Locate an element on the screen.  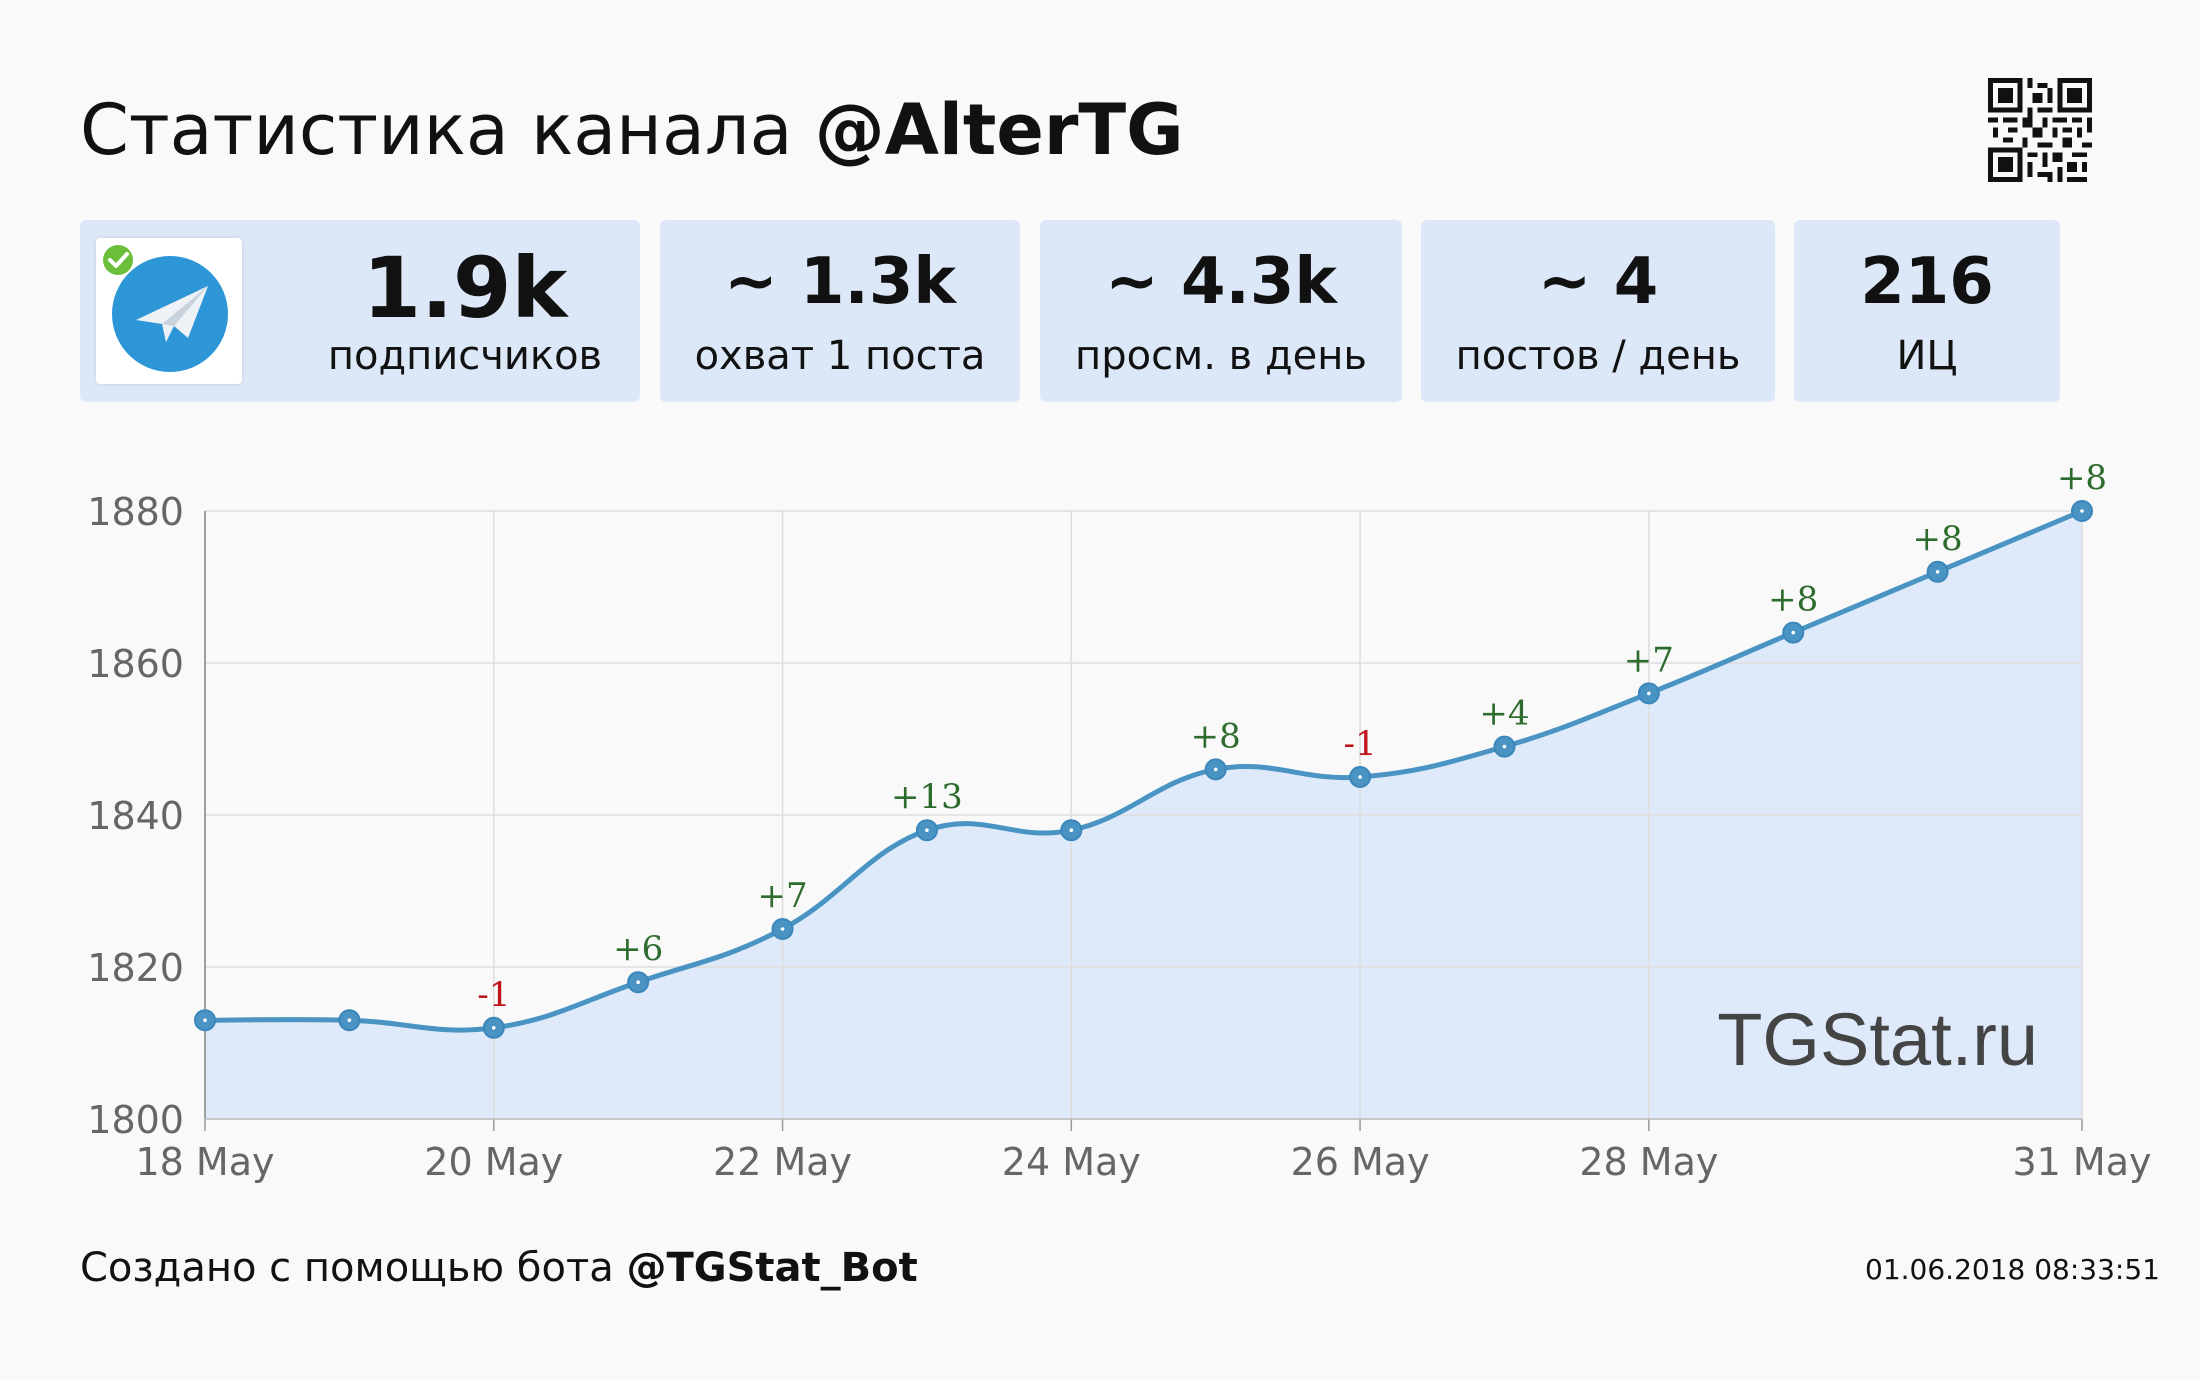
data-label: +13 is located at coordinates (927, 797).